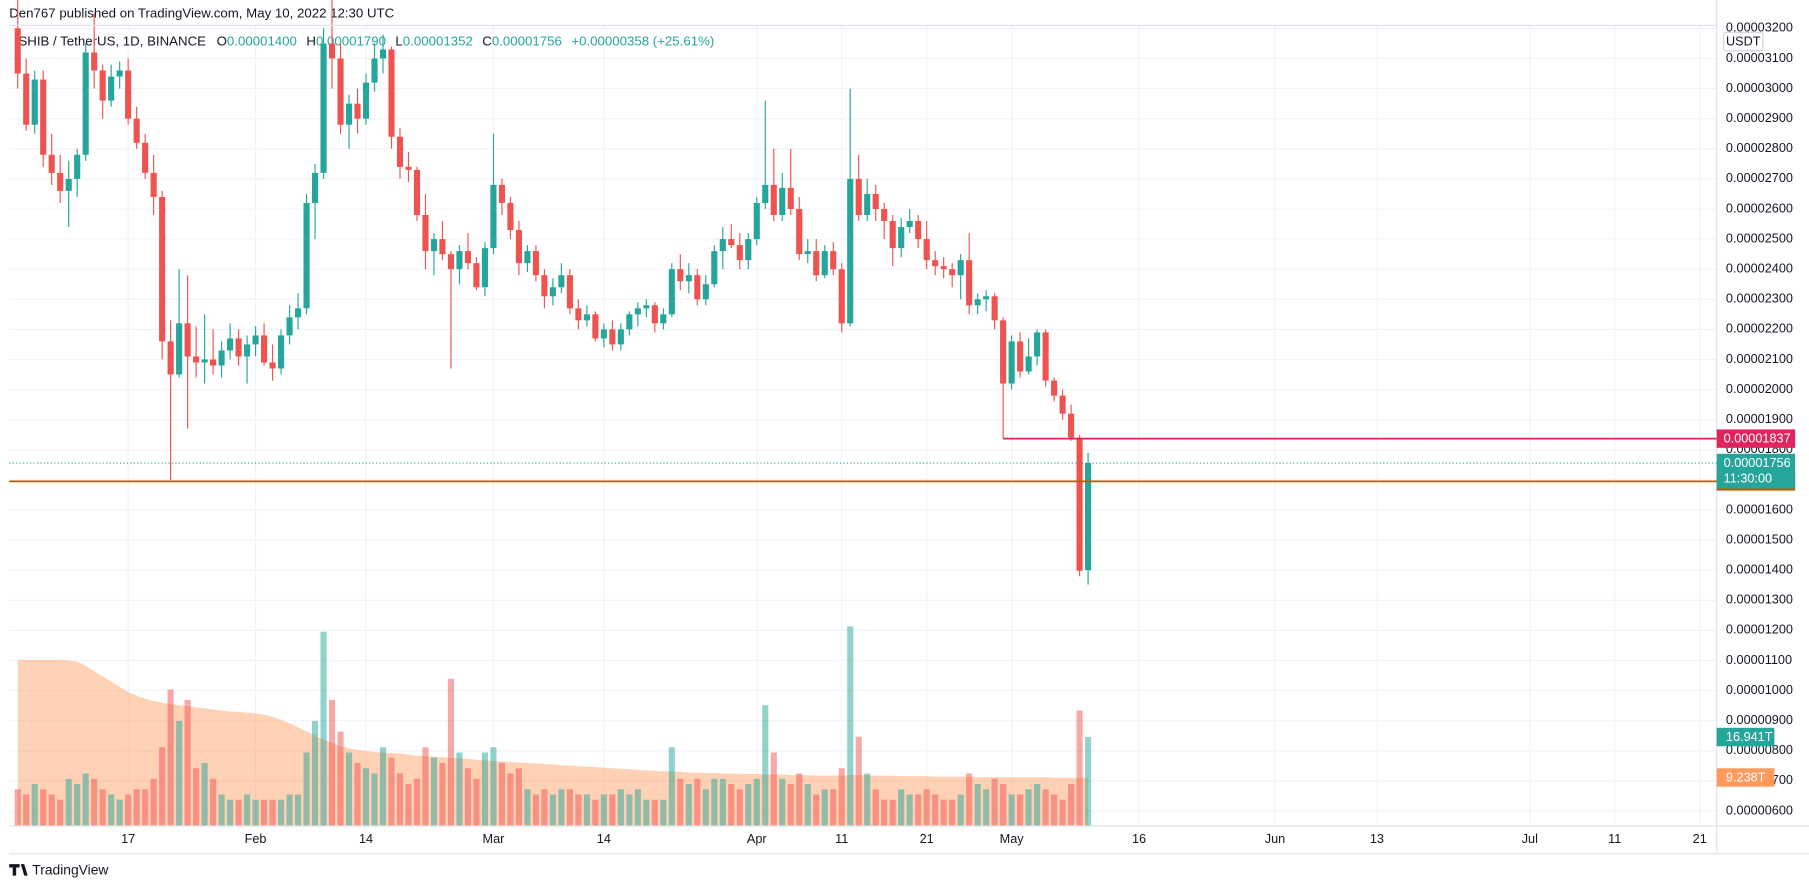 The height and width of the screenshot is (889, 1809). What do you see at coordinates (1759, 148) in the screenshot?
I see `y-tick-label: 0.00002800` at bounding box center [1759, 148].